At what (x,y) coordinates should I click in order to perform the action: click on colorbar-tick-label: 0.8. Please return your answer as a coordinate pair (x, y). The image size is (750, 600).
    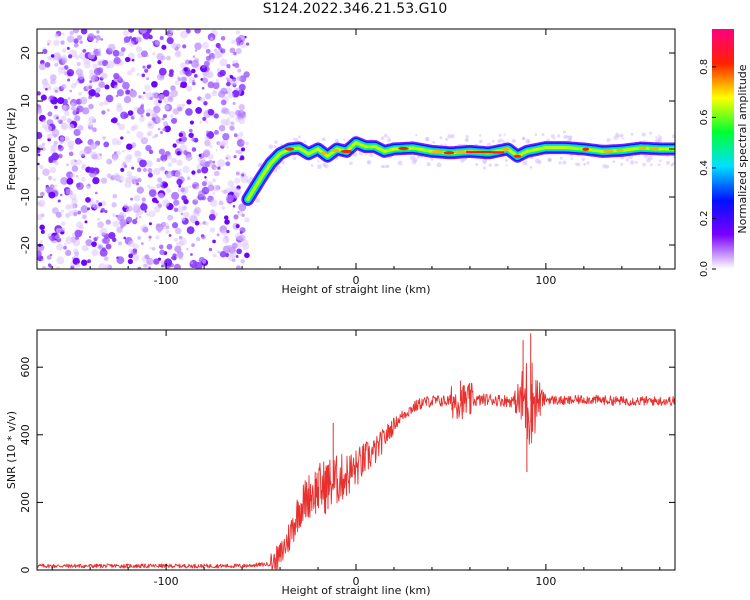
    Looking at the image, I should click on (704, 67).